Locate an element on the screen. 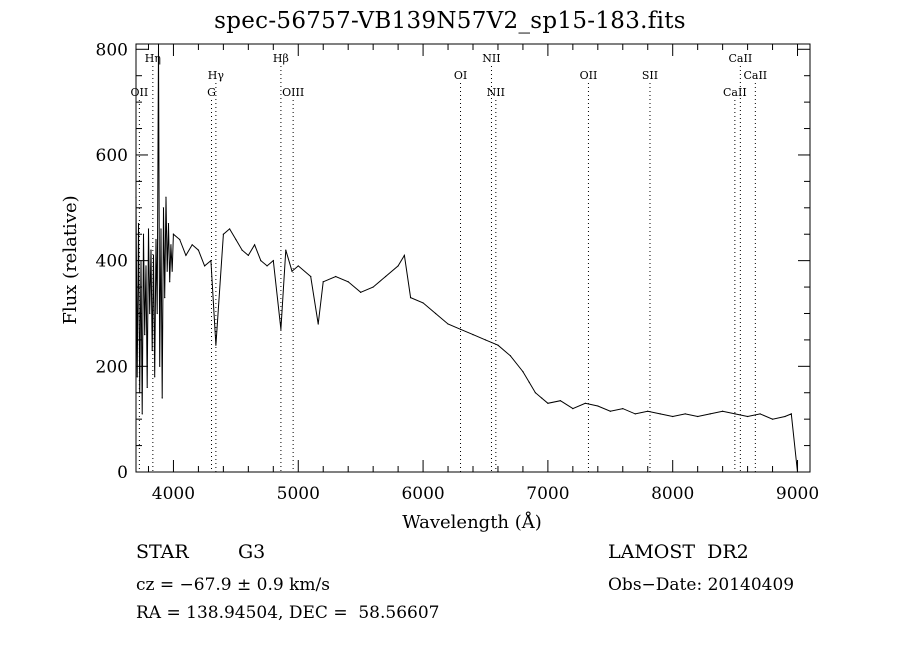 The width and height of the screenshot is (900, 650). x-tick-label: 7000 is located at coordinates (547, 494).